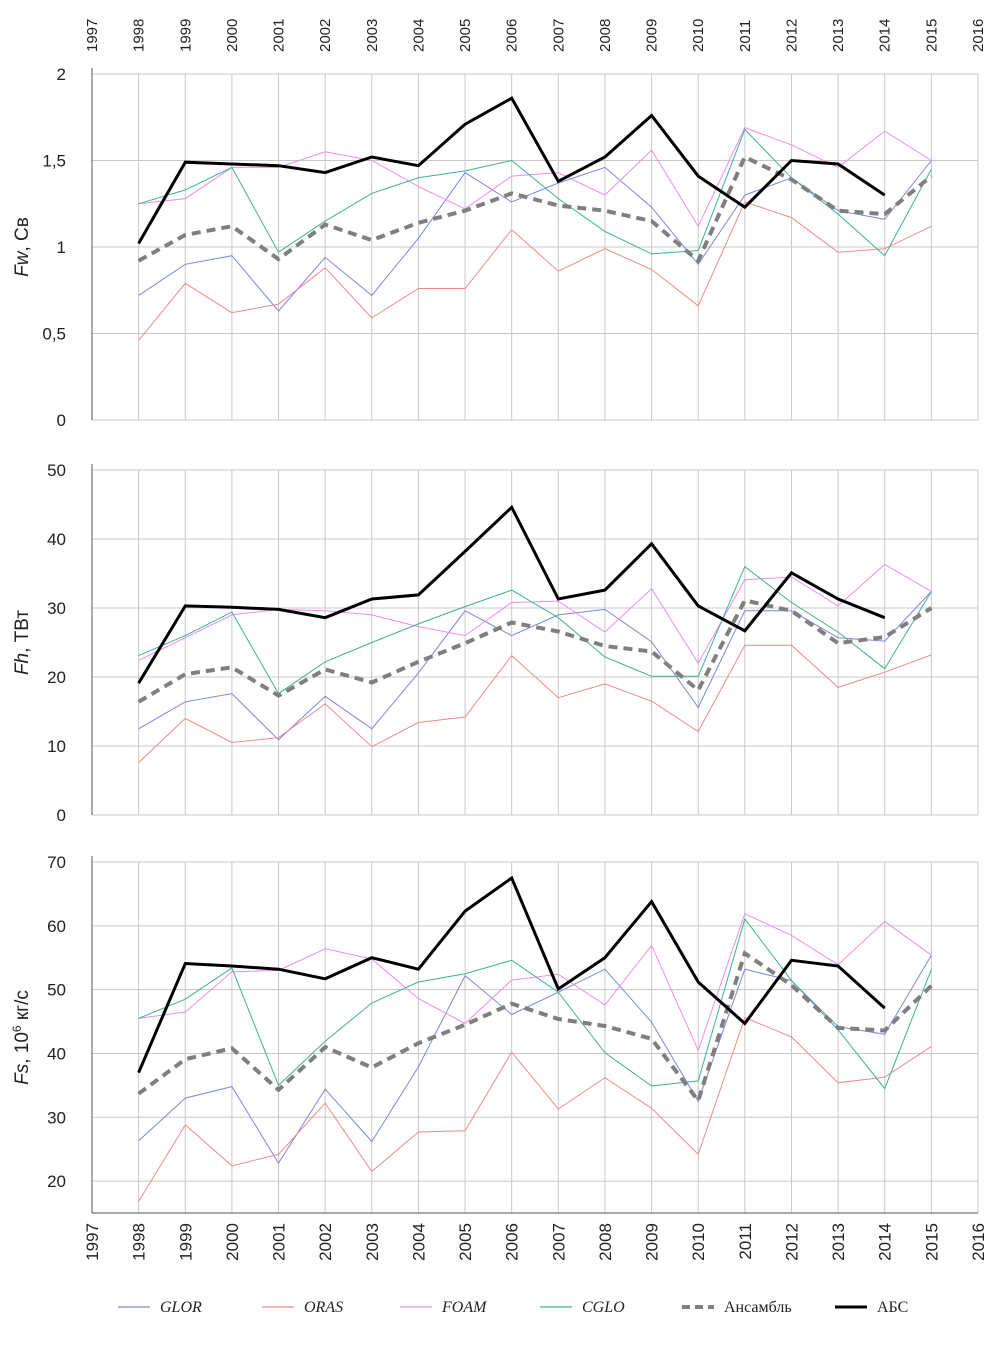  Describe the element at coordinates (61, 247) in the screenshot. I see `y-tick-label: 1` at that location.